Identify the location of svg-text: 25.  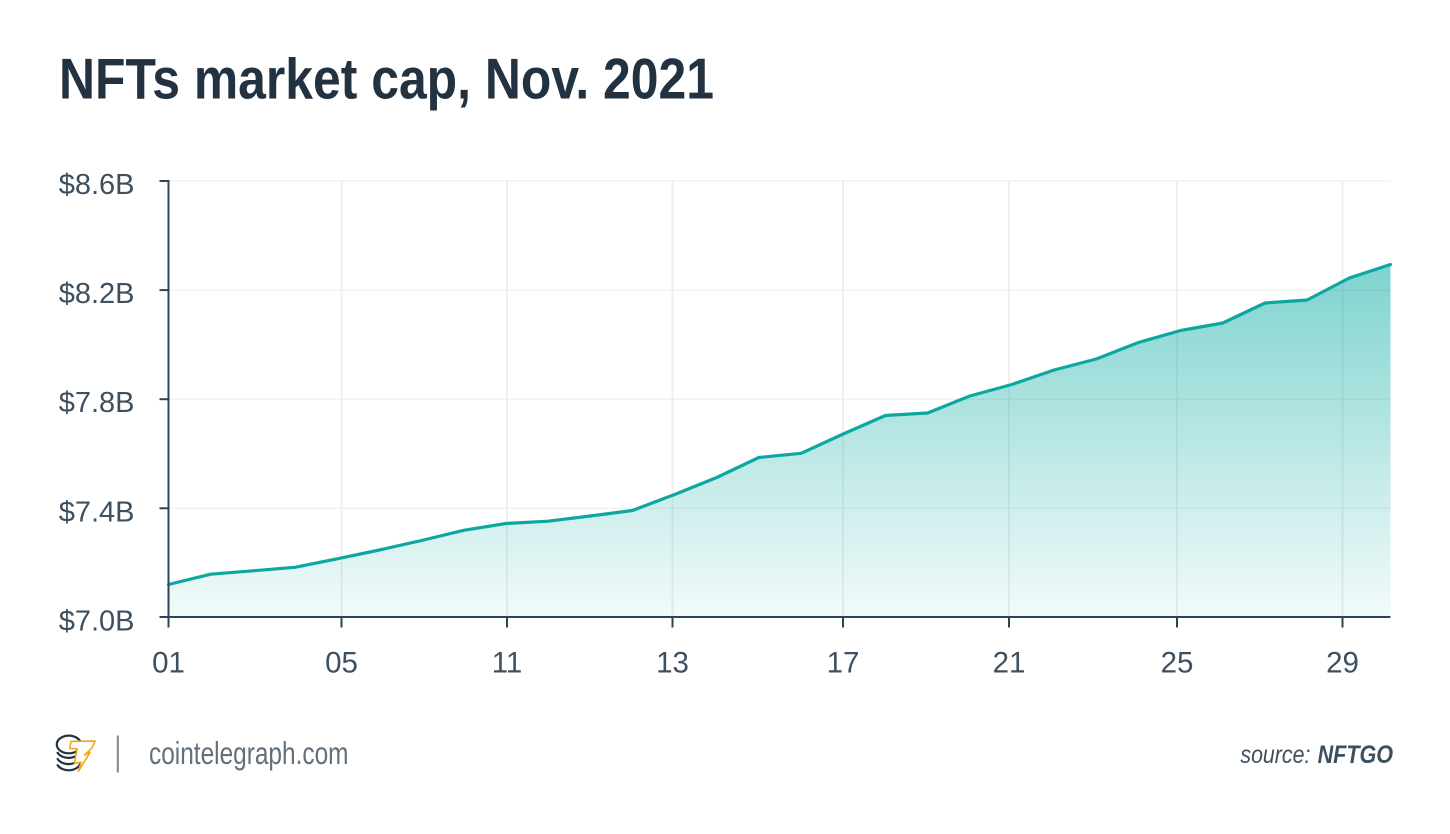
(1177, 663).